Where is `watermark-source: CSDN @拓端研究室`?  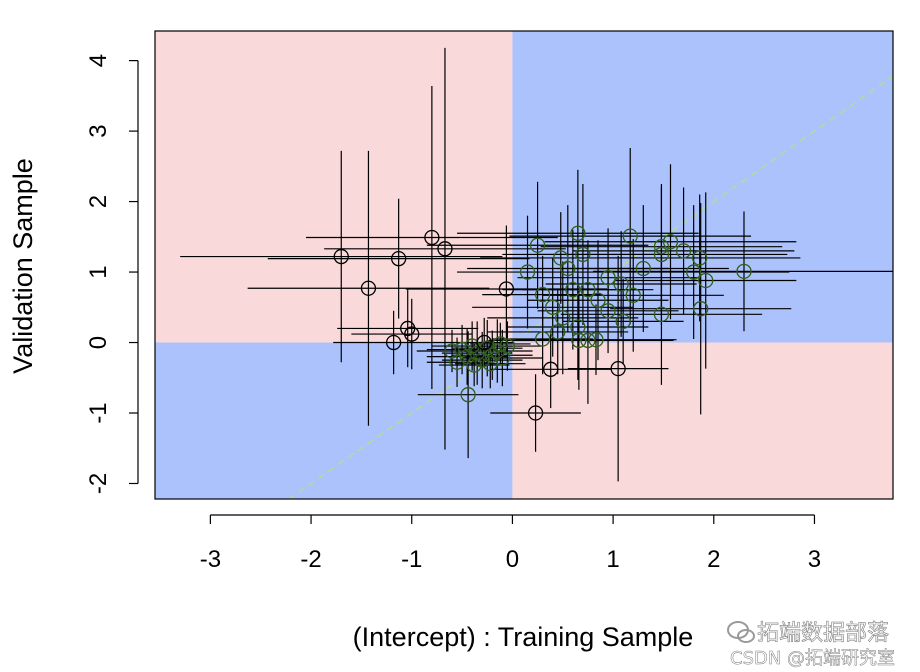
watermark-source: CSDN @拓端研究室 is located at coordinates (812, 658).